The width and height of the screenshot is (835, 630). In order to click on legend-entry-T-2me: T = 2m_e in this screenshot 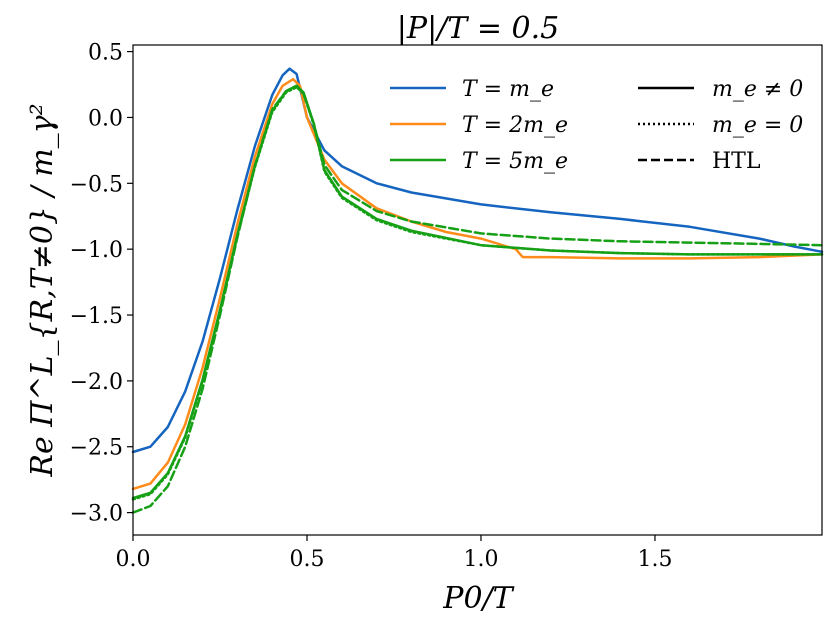, I will do `click(479, 125)`.